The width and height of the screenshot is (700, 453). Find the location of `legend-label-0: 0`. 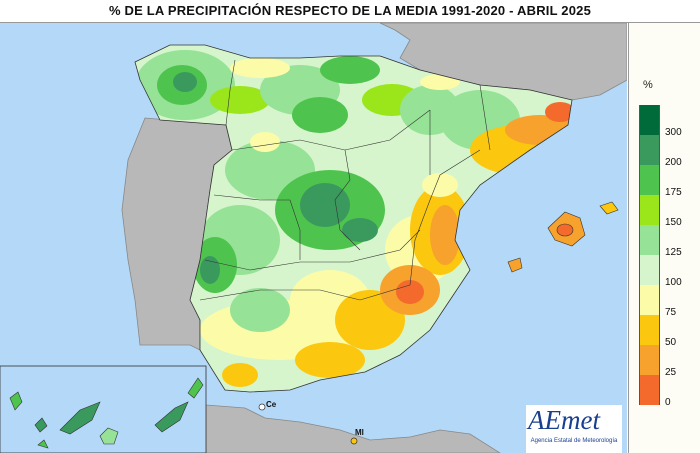

legend-label-0: 0 is located at coordinates (668, 402).